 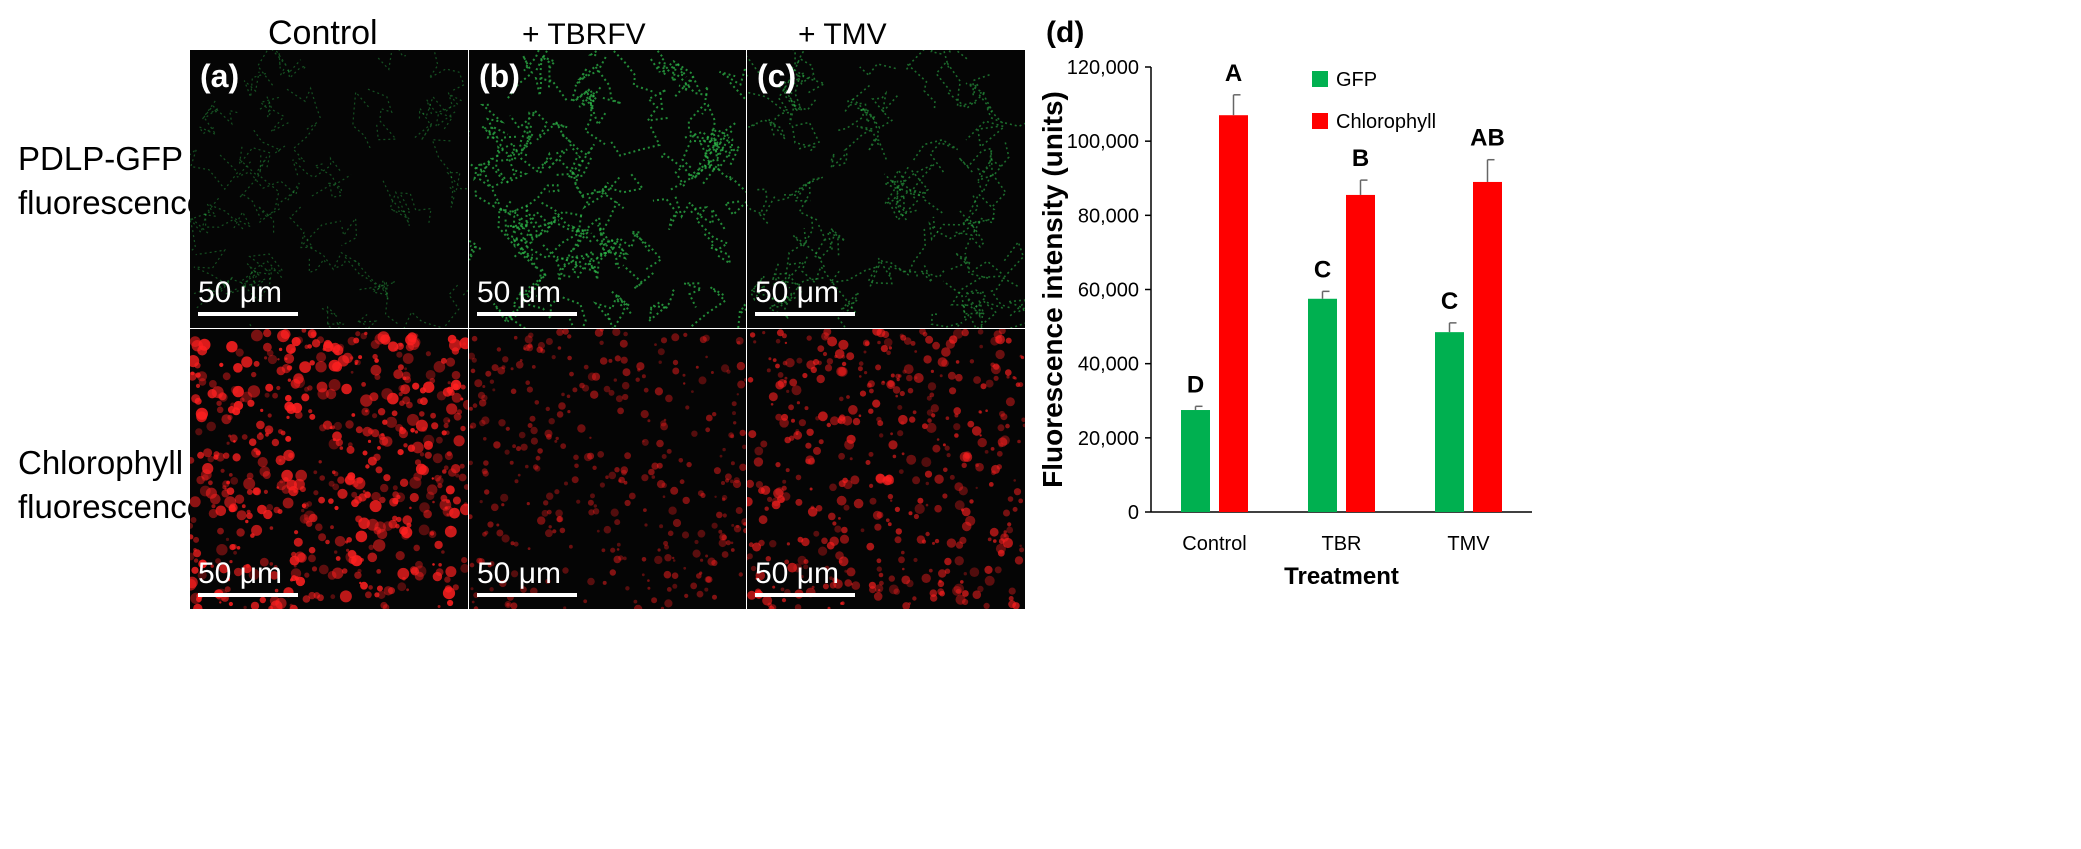 What do you see at coordinates (323, 33) in the screenshot?
I see `column-header-control: Control` at bounding box center [323, 33].